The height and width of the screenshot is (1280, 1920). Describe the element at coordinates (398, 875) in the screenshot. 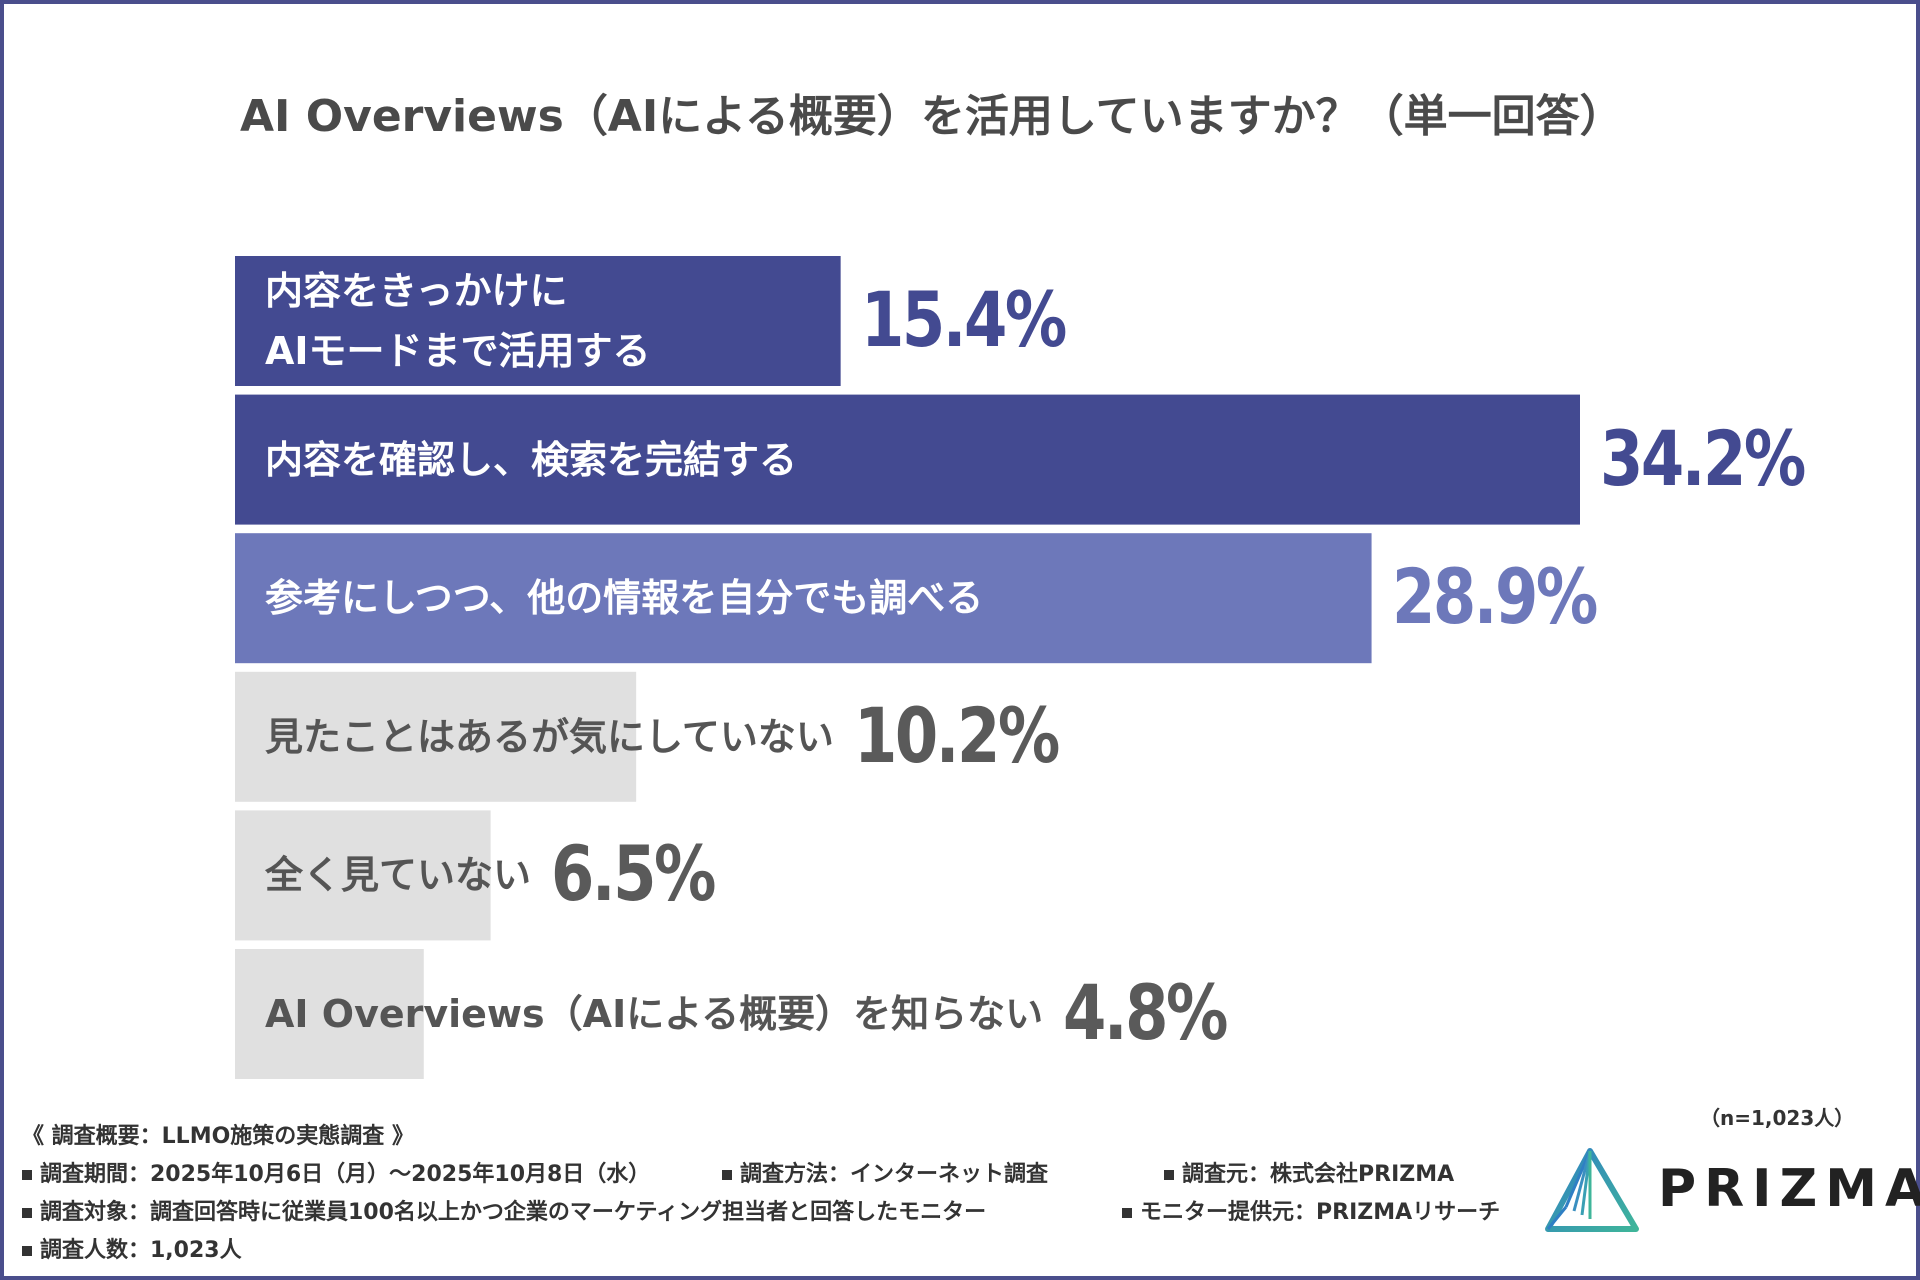

I see `bar-label-5: 全く見ていない` at that location.